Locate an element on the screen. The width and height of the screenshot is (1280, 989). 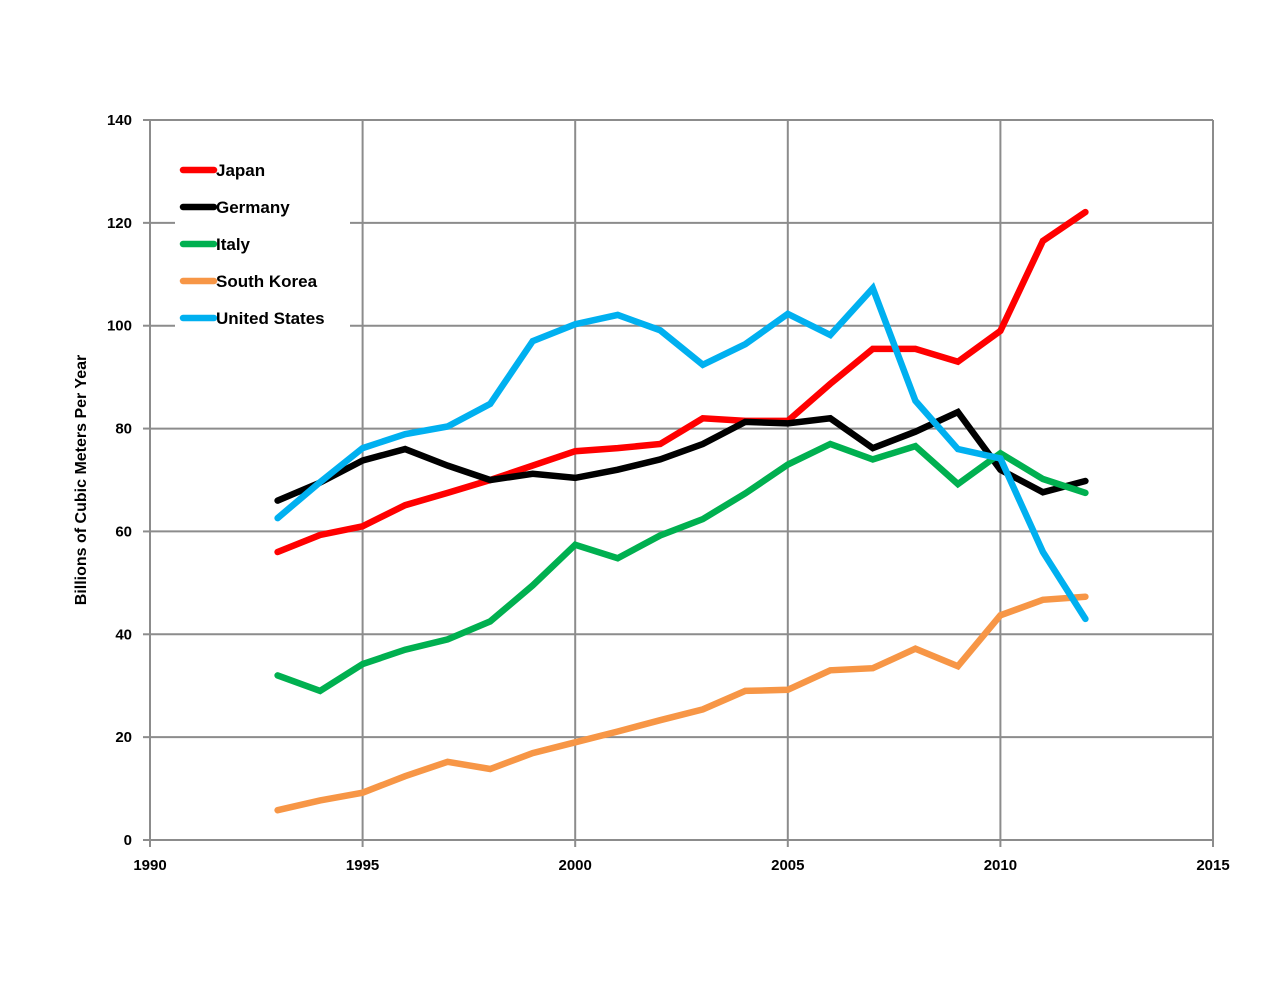
legend-label: Japan is located at coordinates (240, 170).